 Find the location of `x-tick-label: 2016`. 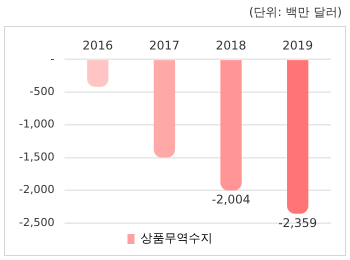

x-tick-label: 2016 is located at coordinates (98, 45).